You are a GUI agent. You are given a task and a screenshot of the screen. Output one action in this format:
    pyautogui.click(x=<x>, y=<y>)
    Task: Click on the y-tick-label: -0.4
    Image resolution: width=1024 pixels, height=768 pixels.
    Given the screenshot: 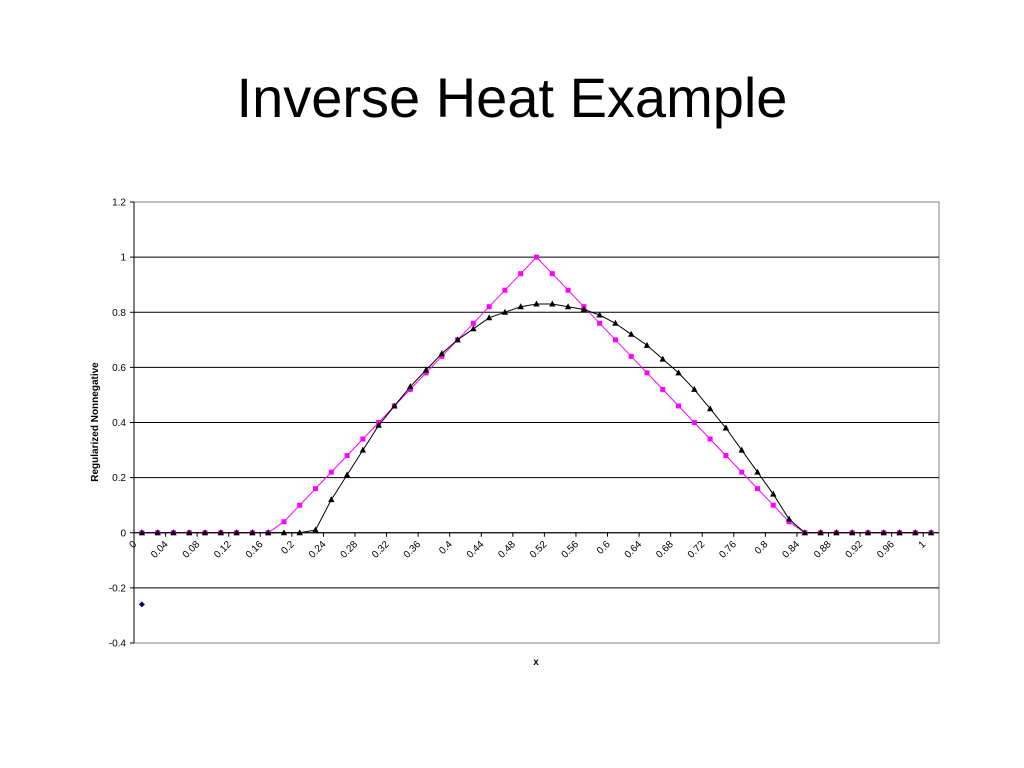 What is the action you would take?
    pyautogui.click(x=118, y=644)
    